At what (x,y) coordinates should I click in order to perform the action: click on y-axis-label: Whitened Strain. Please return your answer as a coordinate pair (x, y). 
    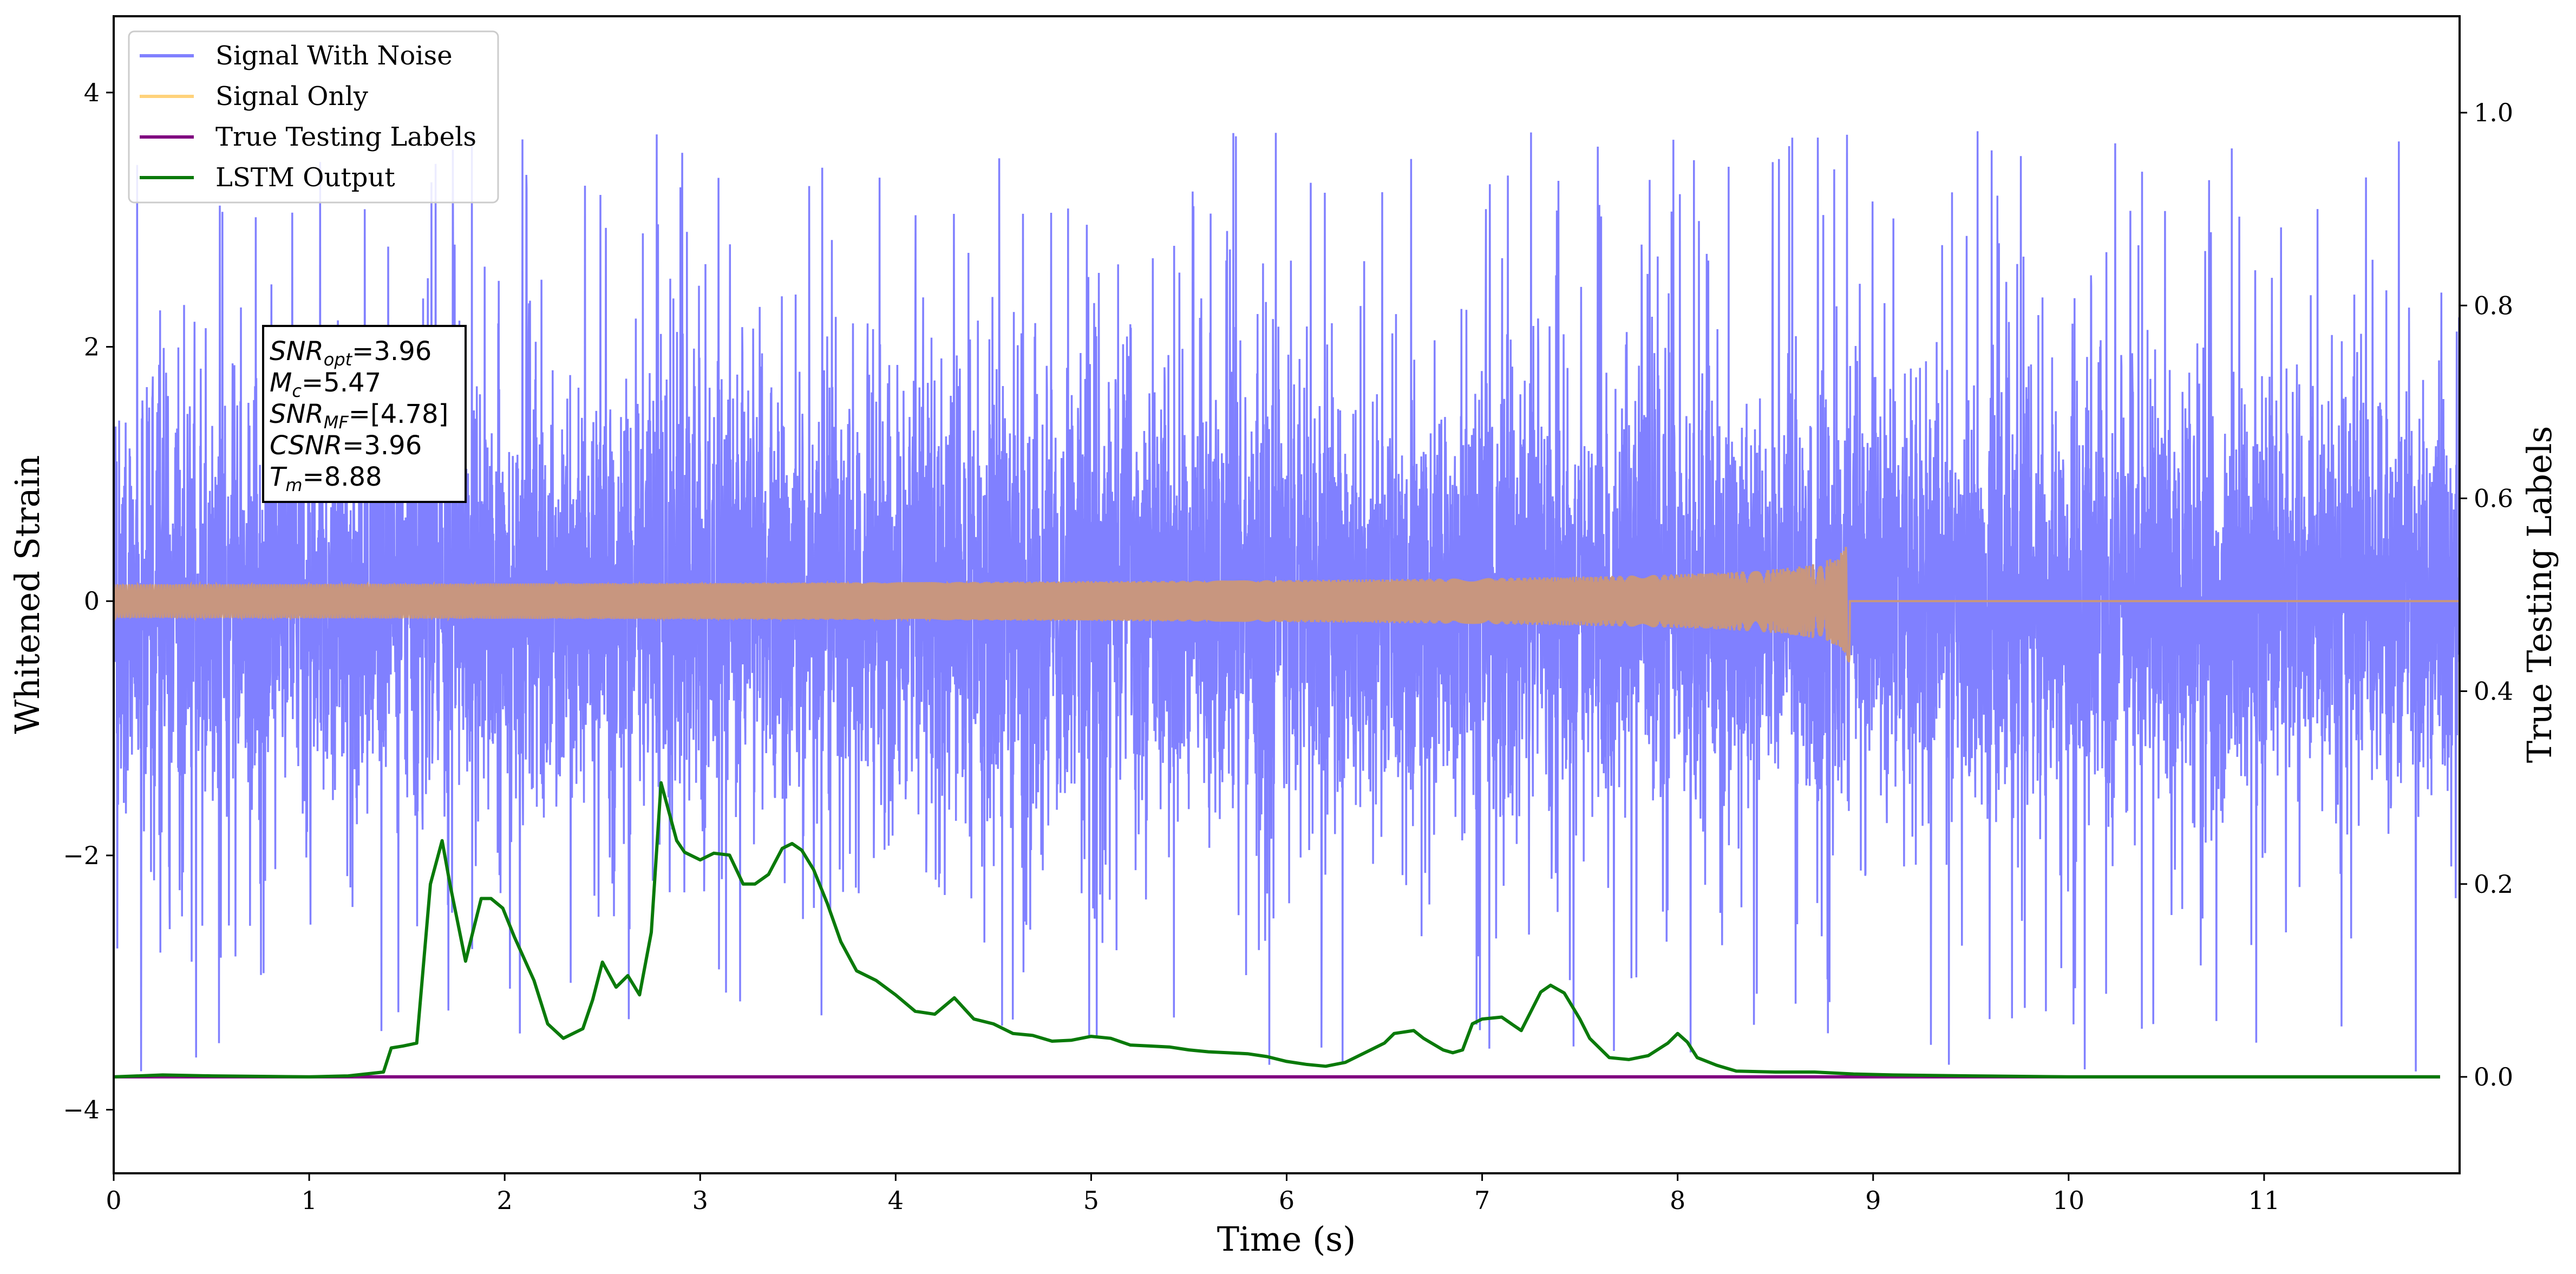
    Looking at the image, I should click on (28, 594).